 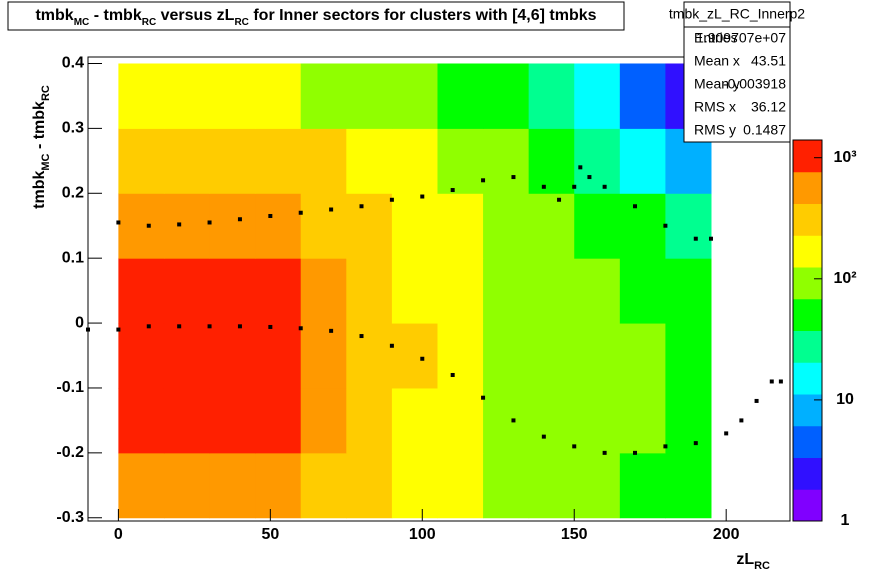 What do you see at coordinates (726, 534) in the screenshot?
I see `x-tick-label: 200` at bounding box center [726, 534].